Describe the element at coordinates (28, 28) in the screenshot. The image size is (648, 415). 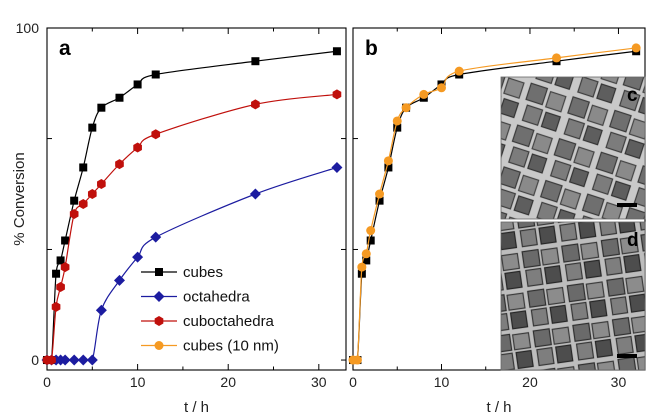
I see `y-tick-label: 100` at that location.